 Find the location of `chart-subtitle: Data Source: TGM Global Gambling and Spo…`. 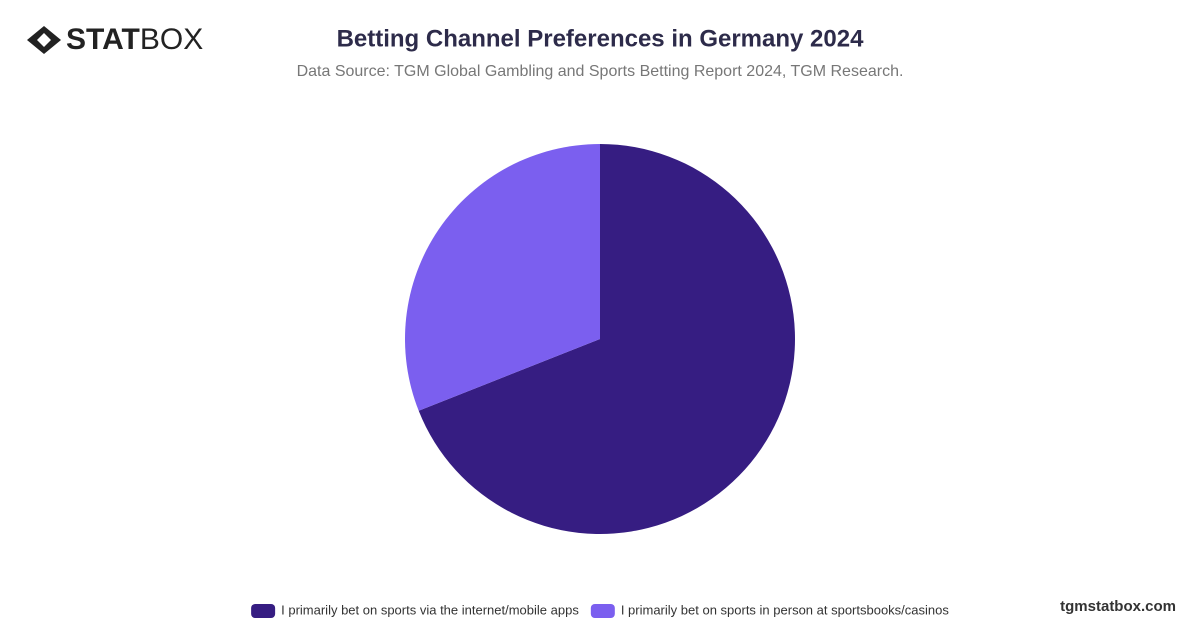

chart-subtitle: Data Source: TGM Global Gambling and Spo… is located at coordinates (600, 71).